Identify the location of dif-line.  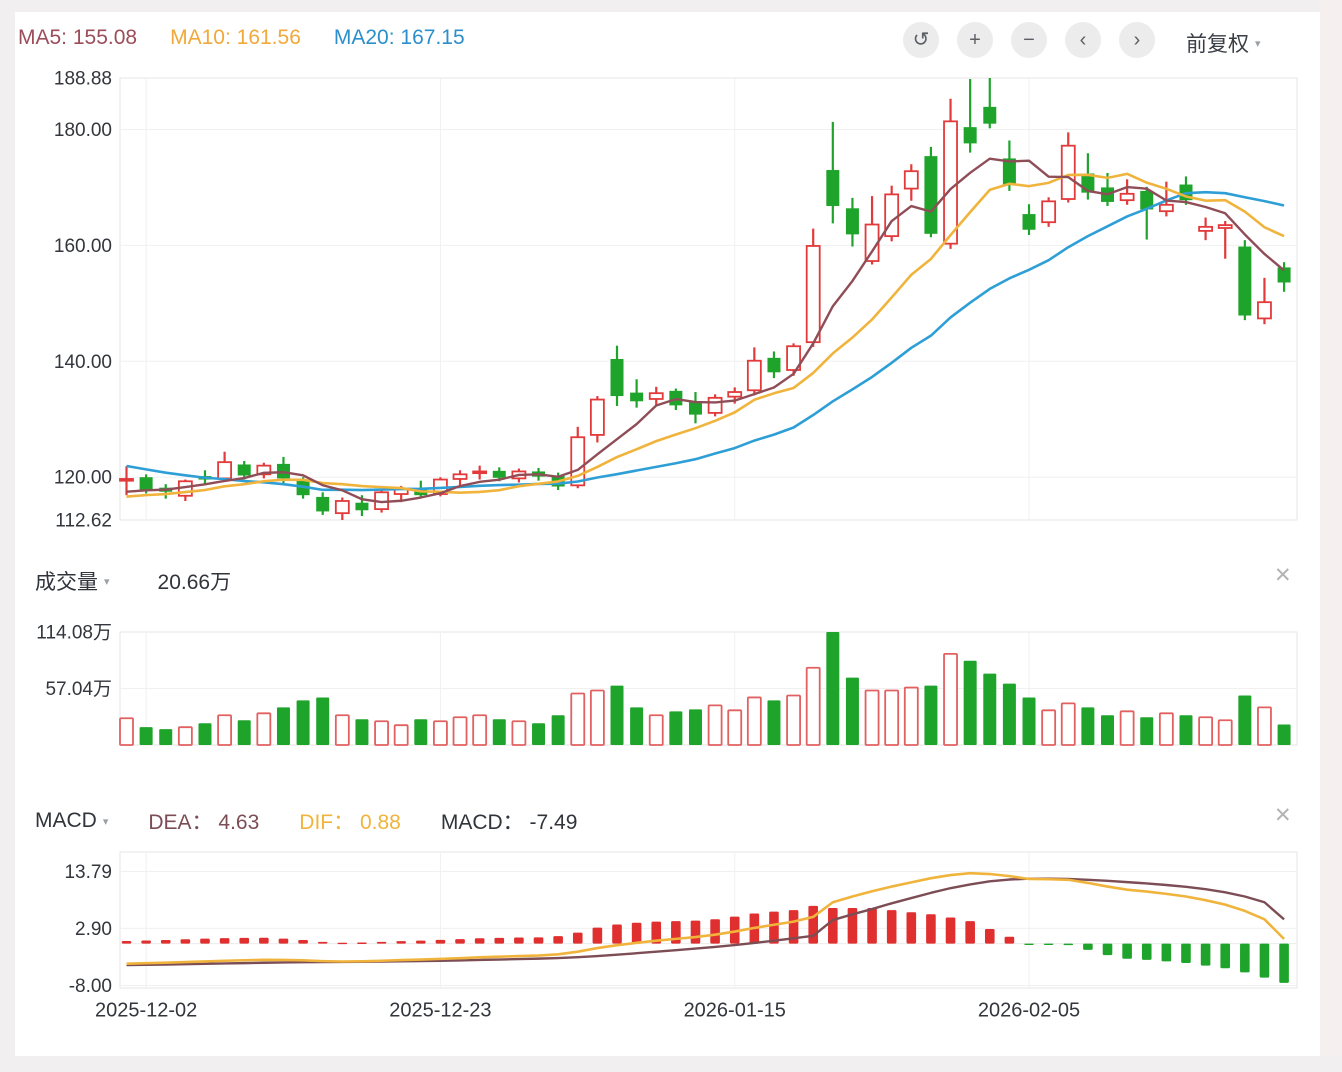
(706, 918).